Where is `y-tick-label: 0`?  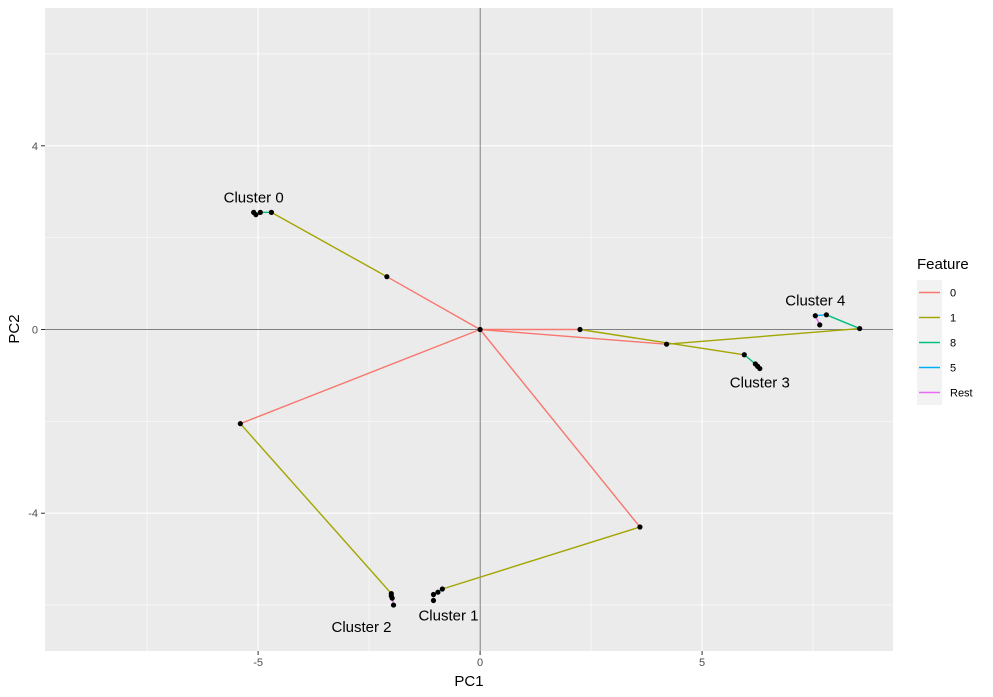 y-tick-label: 0 is located at coordinates (35, 331).